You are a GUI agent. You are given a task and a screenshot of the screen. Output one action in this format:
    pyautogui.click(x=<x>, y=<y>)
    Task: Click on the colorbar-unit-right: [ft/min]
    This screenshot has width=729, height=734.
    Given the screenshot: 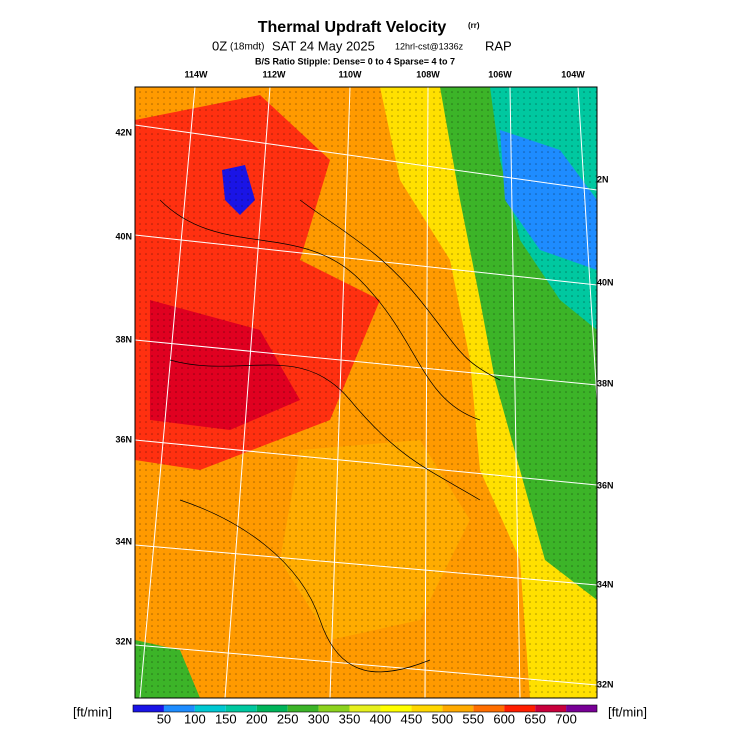 What is the action you would take?
    pyautogui.click(x=627, y=711)
    